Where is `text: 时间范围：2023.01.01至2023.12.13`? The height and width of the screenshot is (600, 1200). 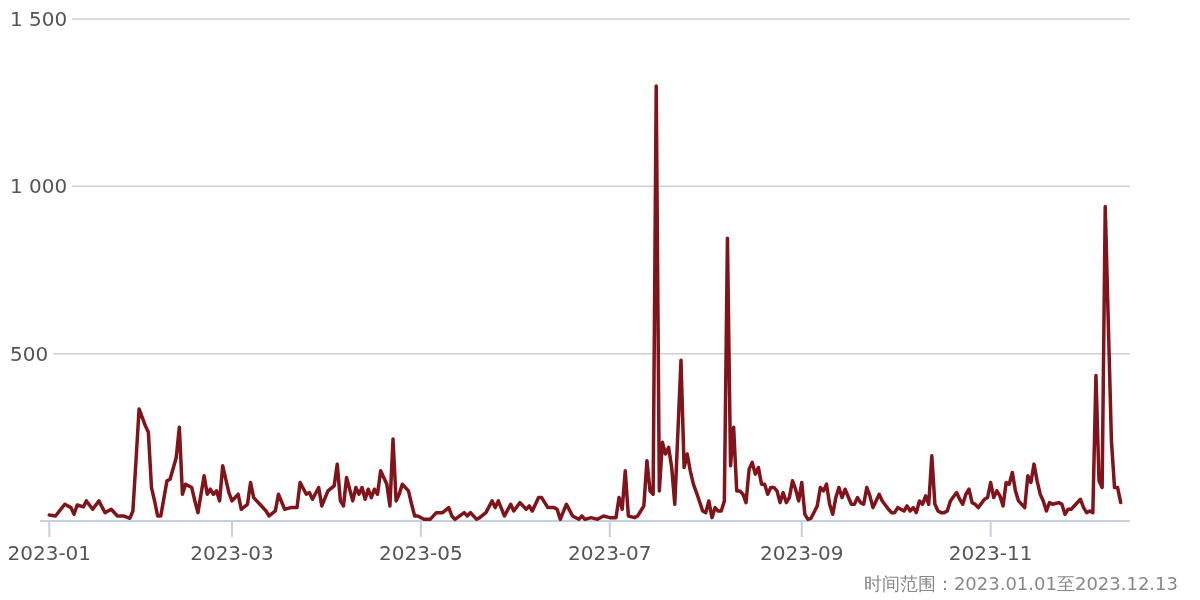
text: 时间范围：2023.01.01至2023.12.13 is located at coordinates (1020, 583).